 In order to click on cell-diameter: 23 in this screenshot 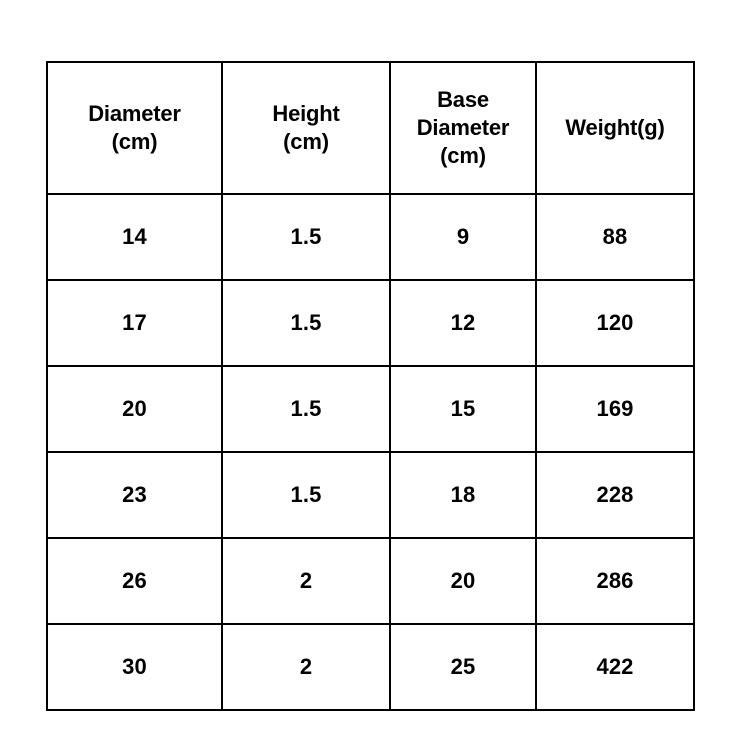, I will do `click(134, 495)`.